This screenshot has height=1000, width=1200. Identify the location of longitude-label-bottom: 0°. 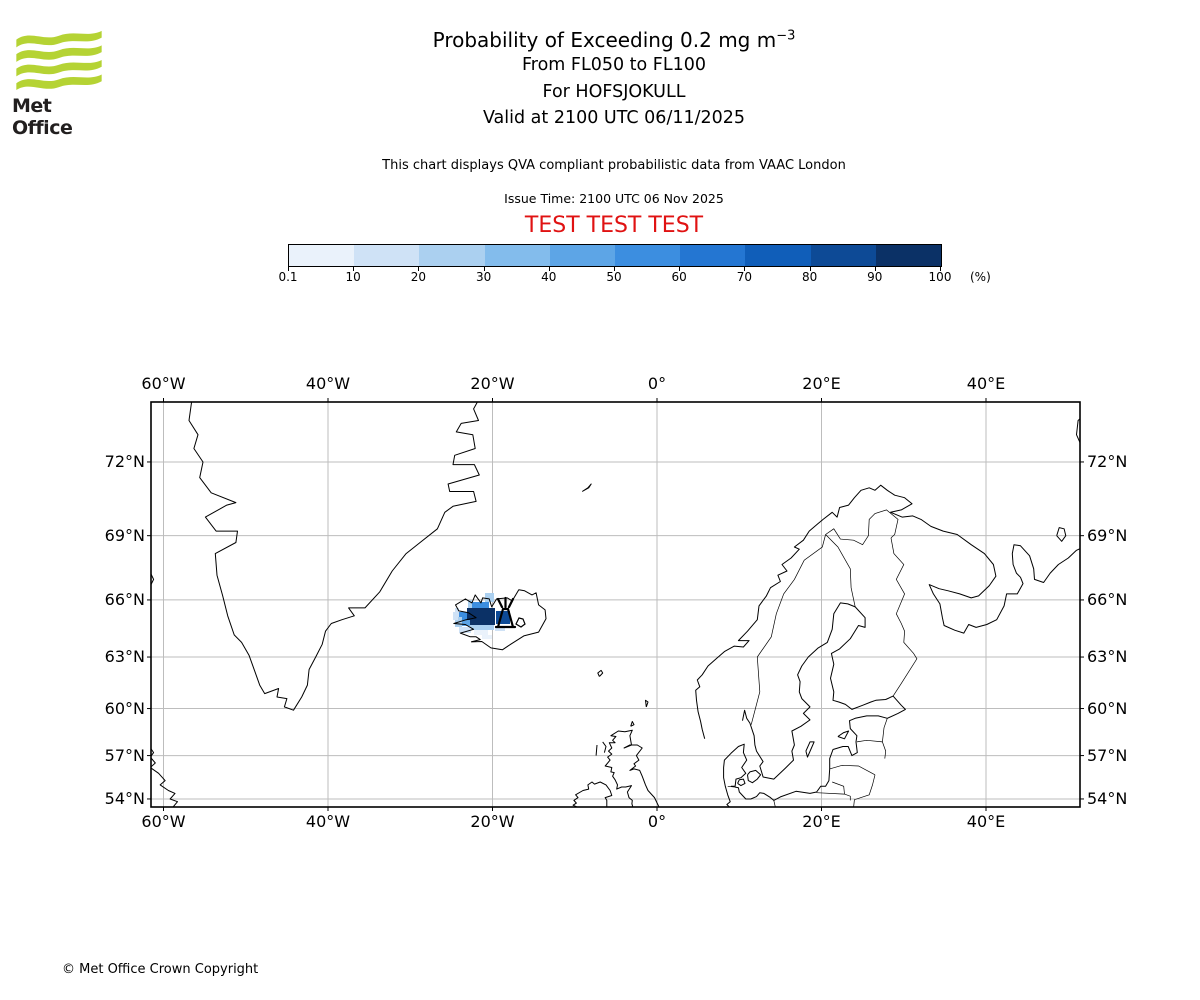
(657, 821).